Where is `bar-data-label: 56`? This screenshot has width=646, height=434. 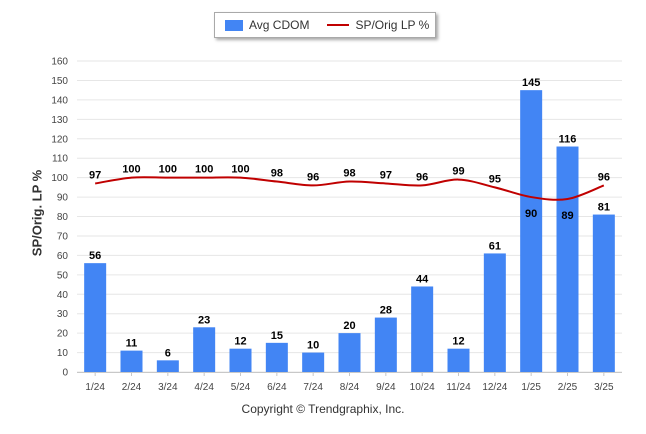 bar-data-label: 56 is located at coordinates (95, 256).